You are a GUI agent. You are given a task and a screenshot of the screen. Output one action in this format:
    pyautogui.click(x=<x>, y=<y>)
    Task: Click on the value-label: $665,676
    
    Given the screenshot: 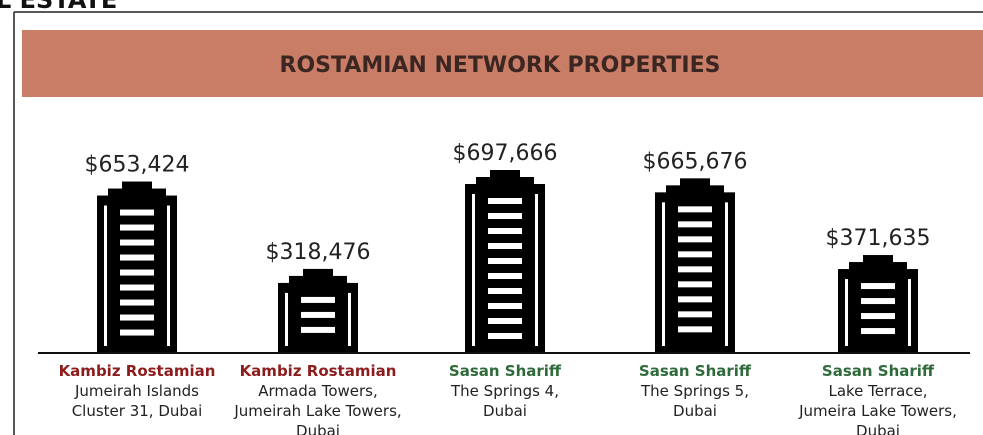 What is the action you would take?
    pyautogui.click(x=695, y=161)
    